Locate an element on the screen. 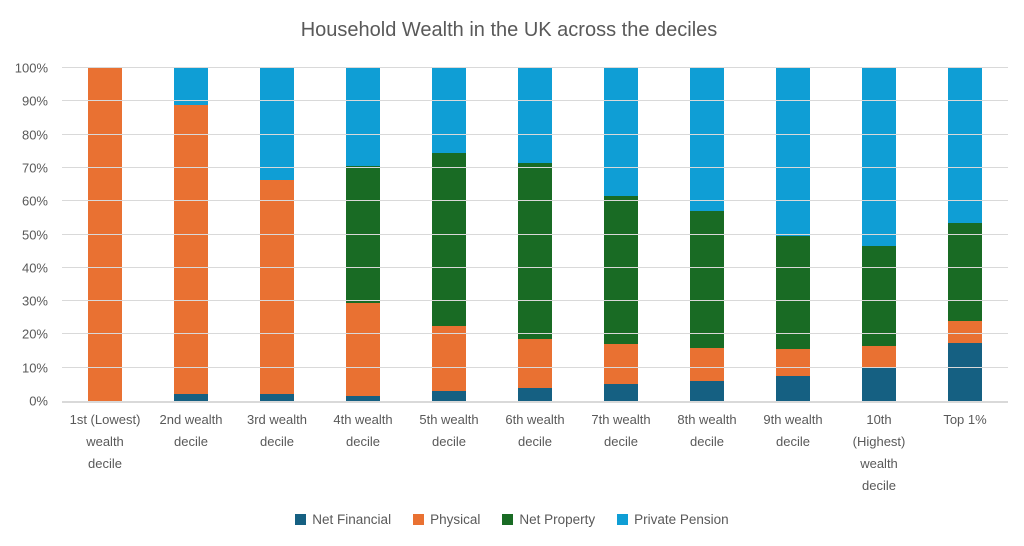  y-tick-label: 30% is located at coordinates (34, 301).